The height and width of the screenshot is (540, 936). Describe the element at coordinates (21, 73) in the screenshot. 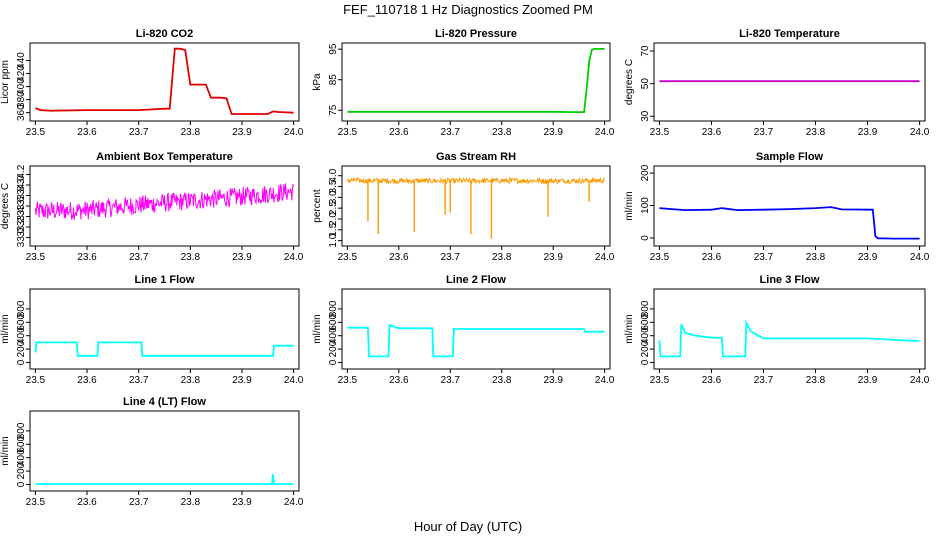

I see `y-tick-label: 420` at that location.